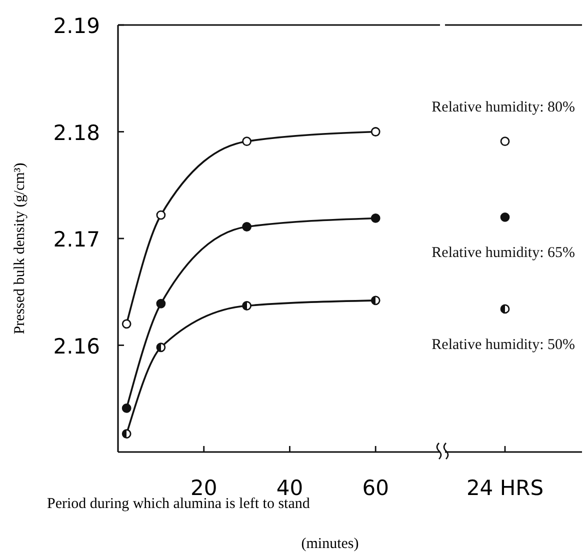 The image size is (584, 559). I want to click on y-tick-label: 2.18, so click(76, 132).